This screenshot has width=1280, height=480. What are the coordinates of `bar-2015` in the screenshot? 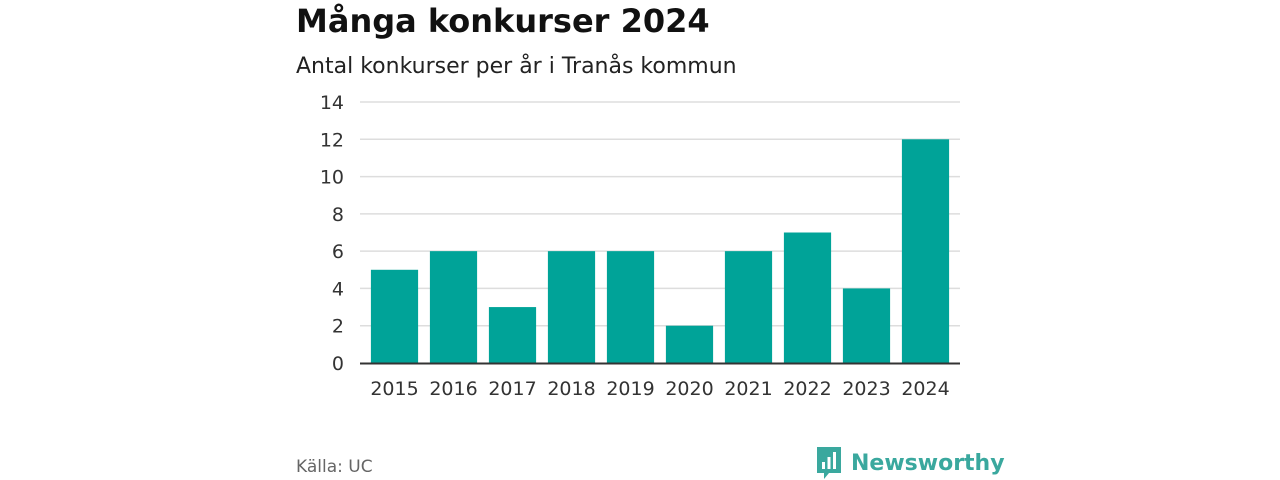 It's located at (394, 316).